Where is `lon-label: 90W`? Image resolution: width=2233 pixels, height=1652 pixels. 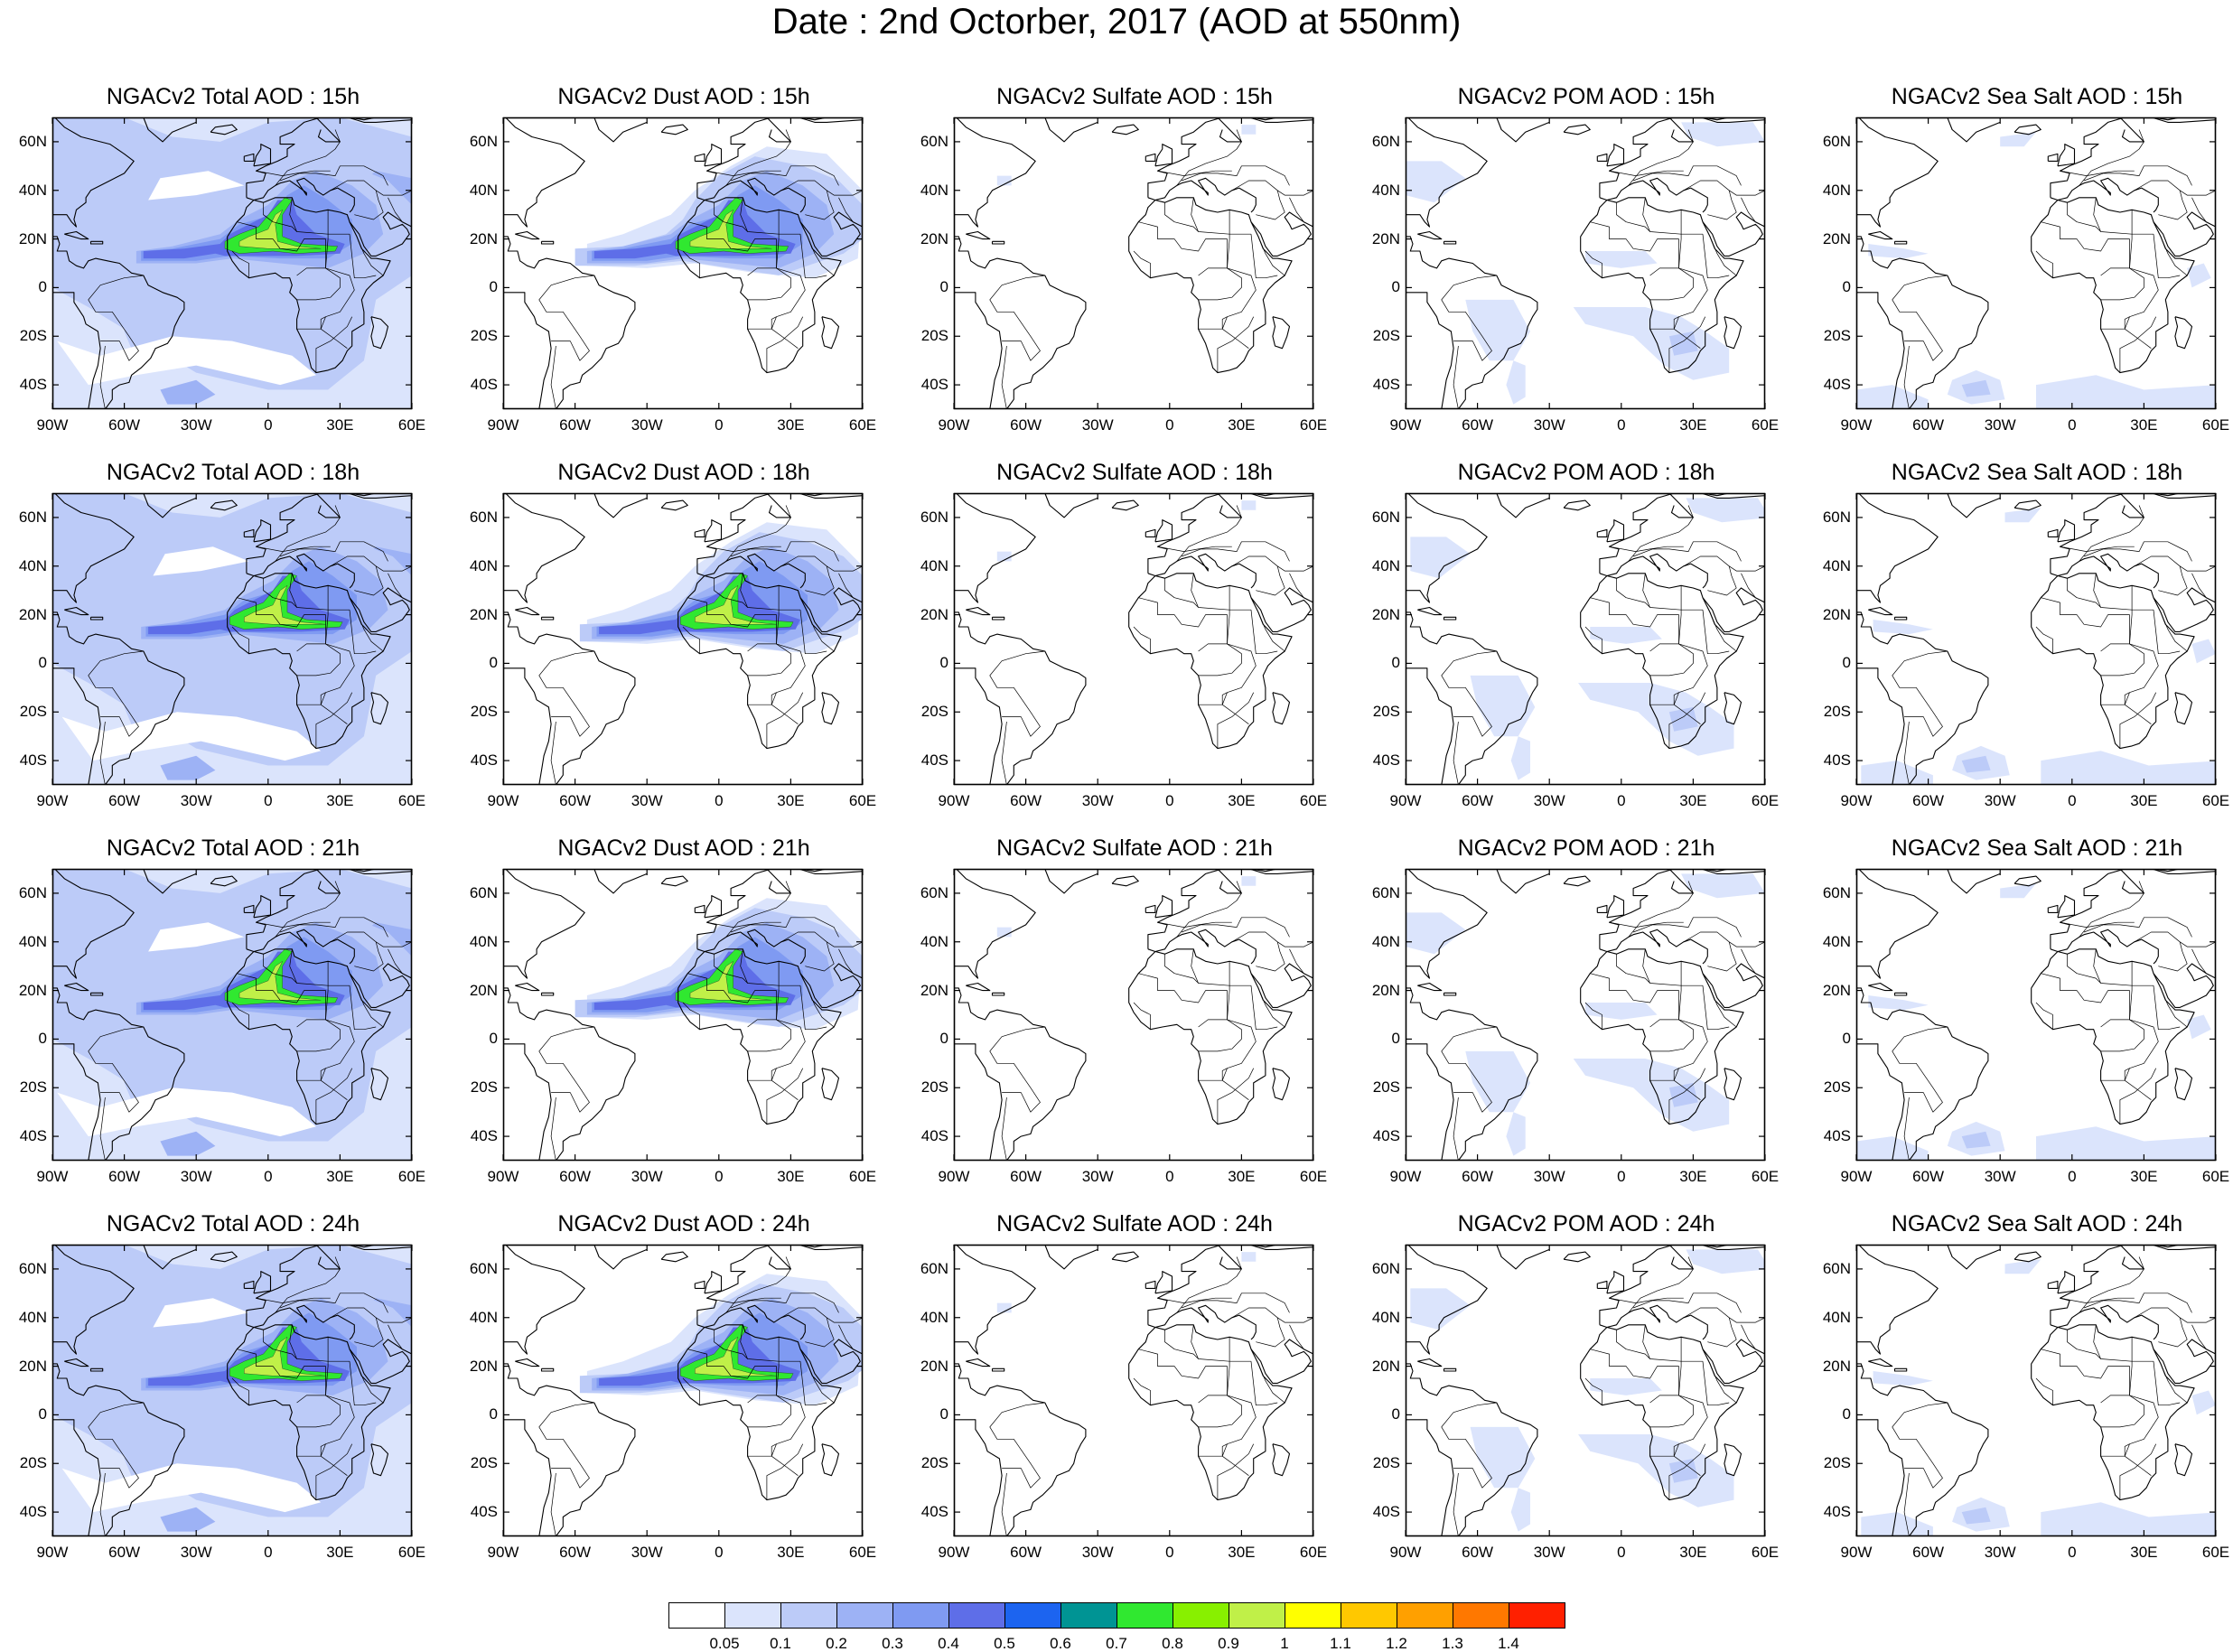 lon-label: 90W is located at coordinates (1405, 800).